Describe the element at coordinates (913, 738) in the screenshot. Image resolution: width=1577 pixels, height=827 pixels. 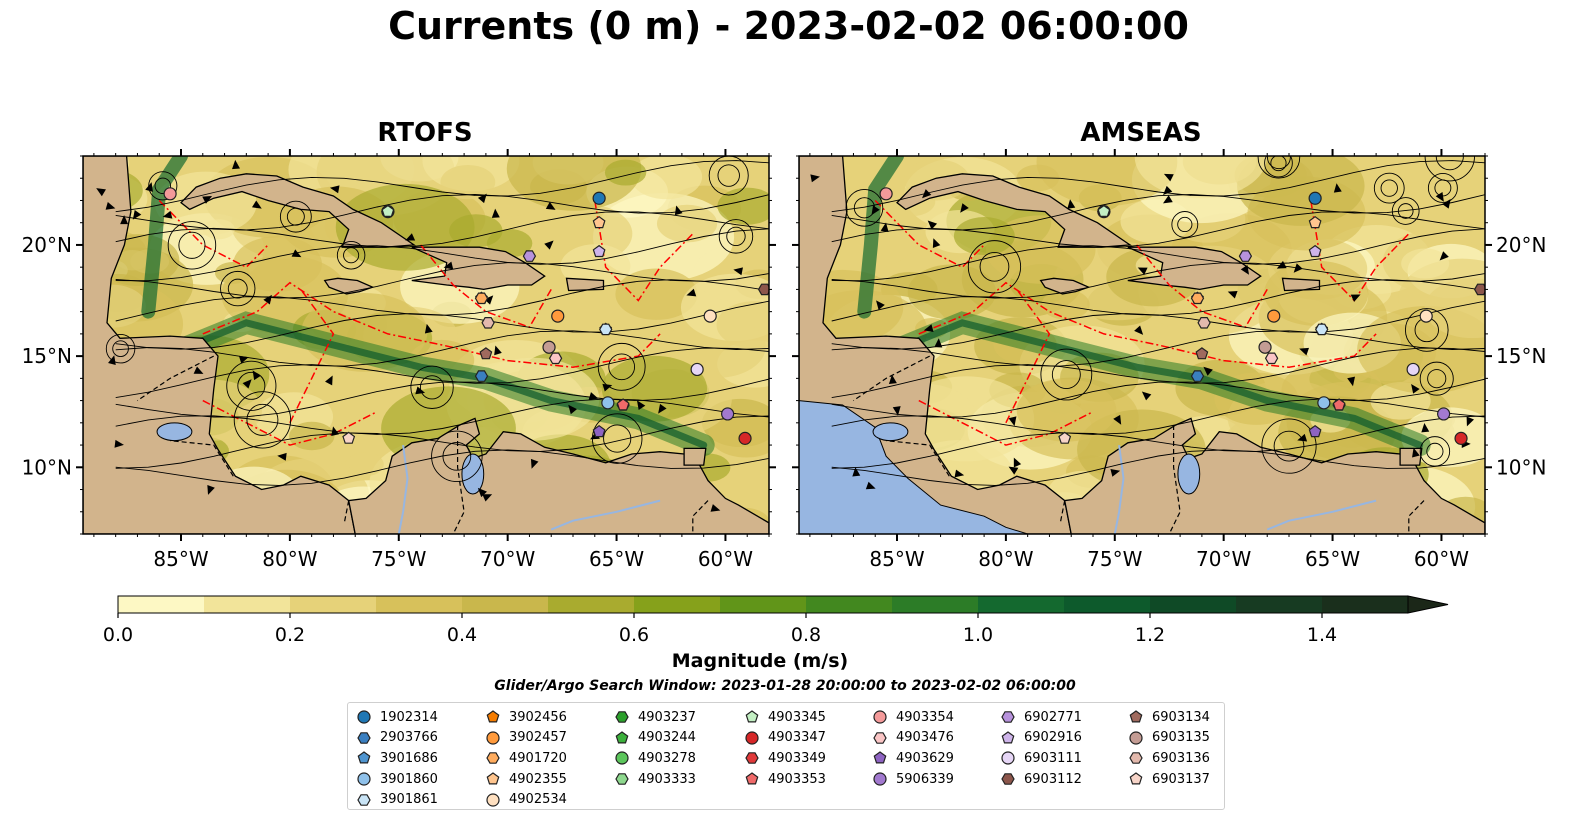
I see `legend-item-4903476: 4903476` at that location.